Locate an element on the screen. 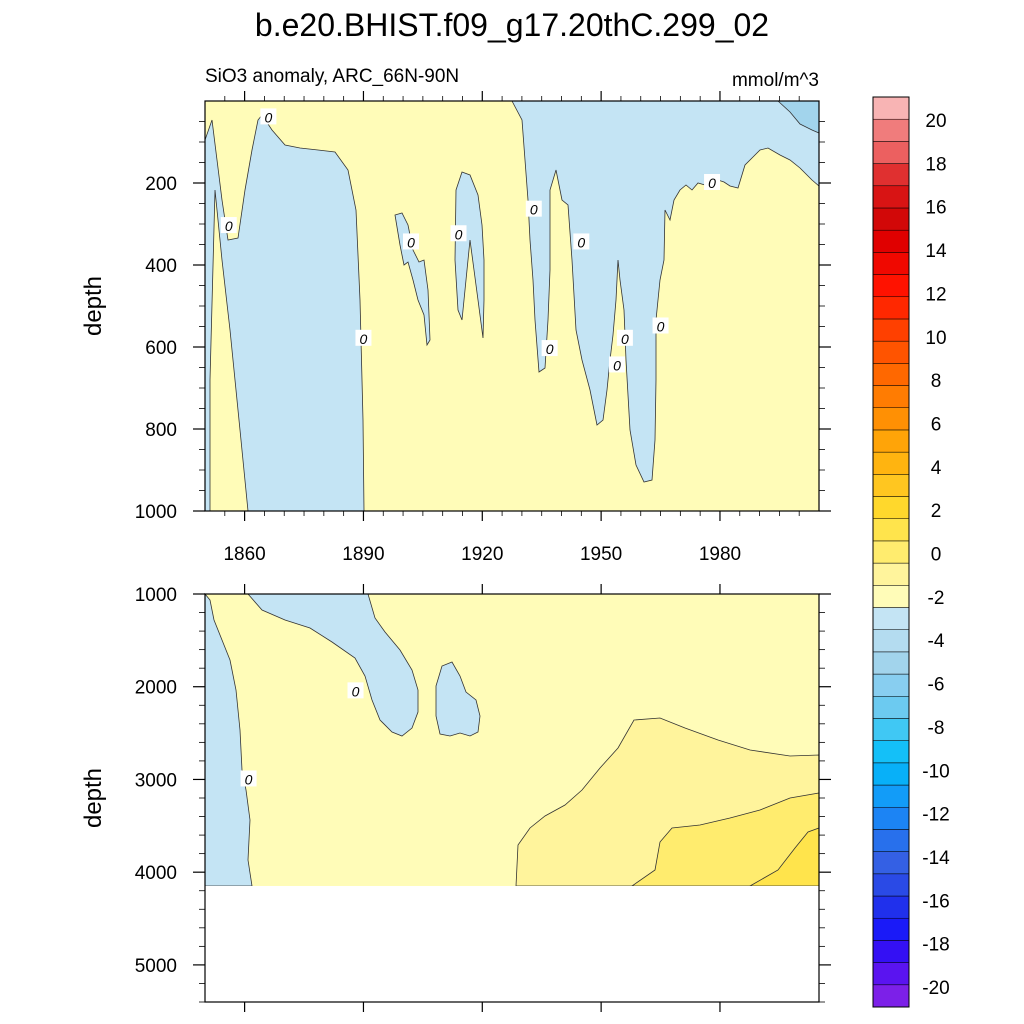 This screenshot has width=1024, height=1024. colorbar-tick-label: 2 is located at coordinates (936, 511).